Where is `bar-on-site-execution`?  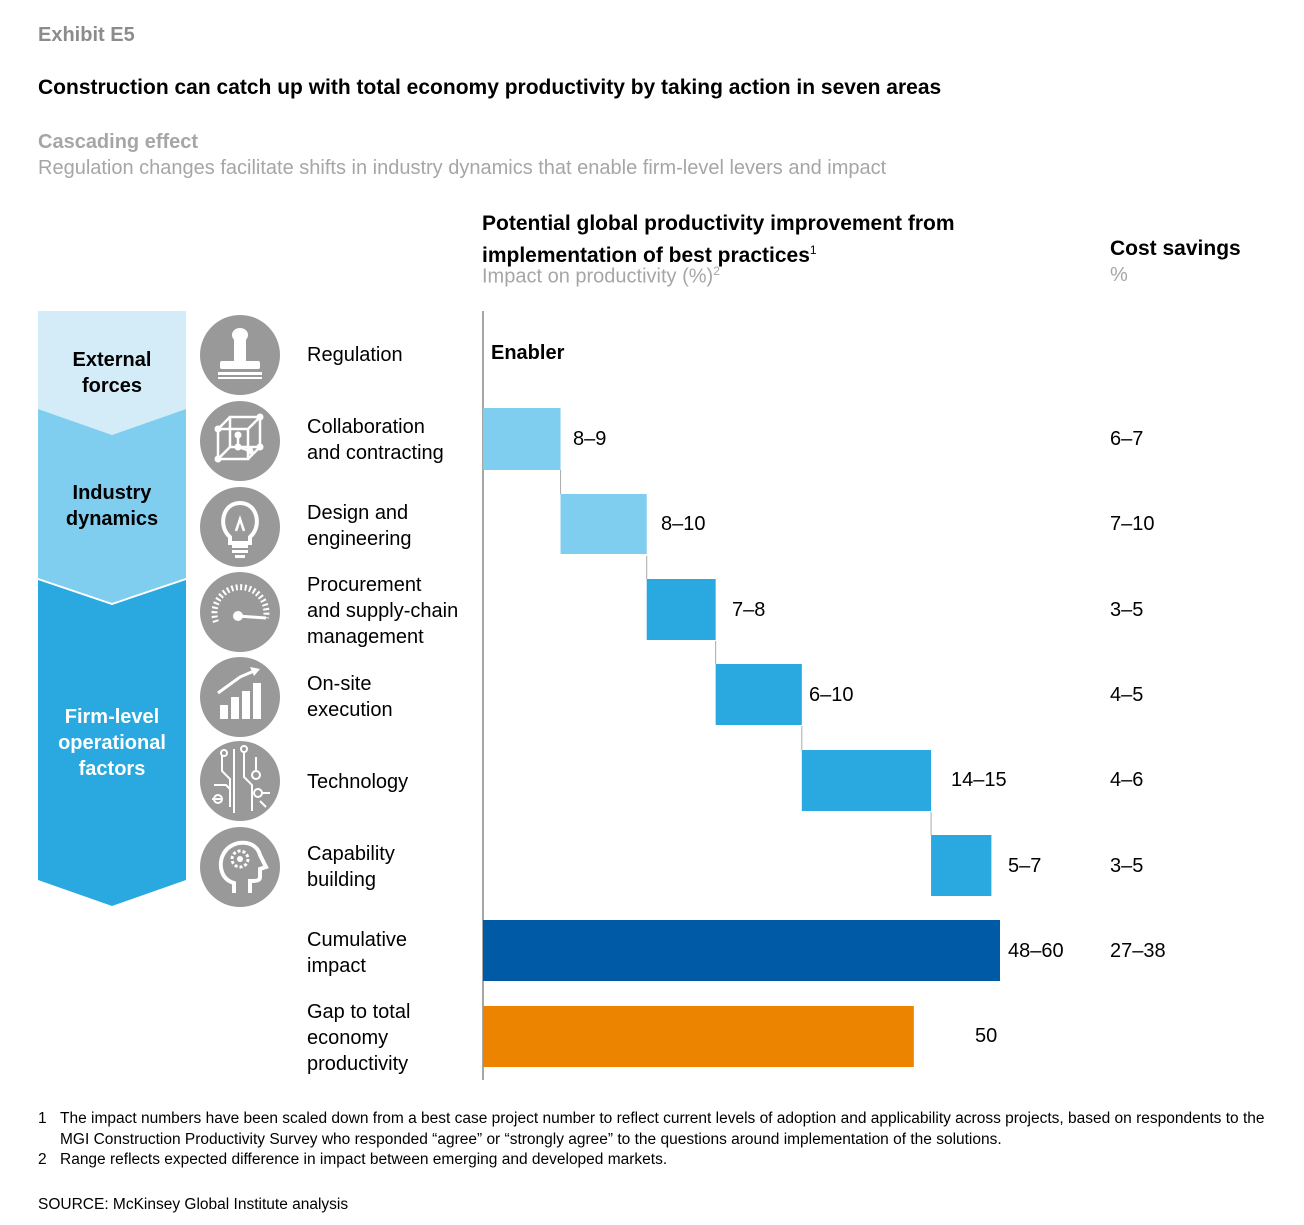 bar-on-site-execution is located at coordinates (758, 694).